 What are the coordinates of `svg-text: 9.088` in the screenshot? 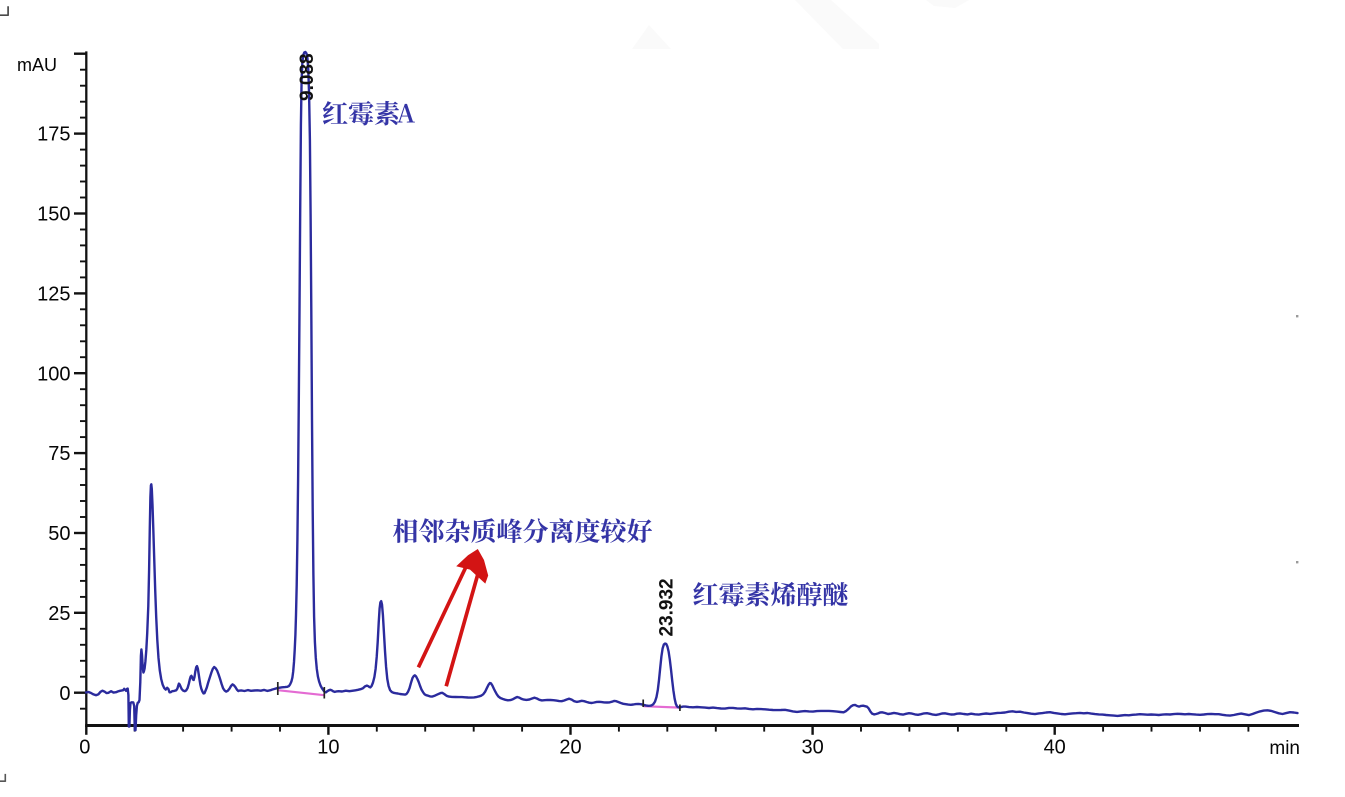 It's located at (307, 77).